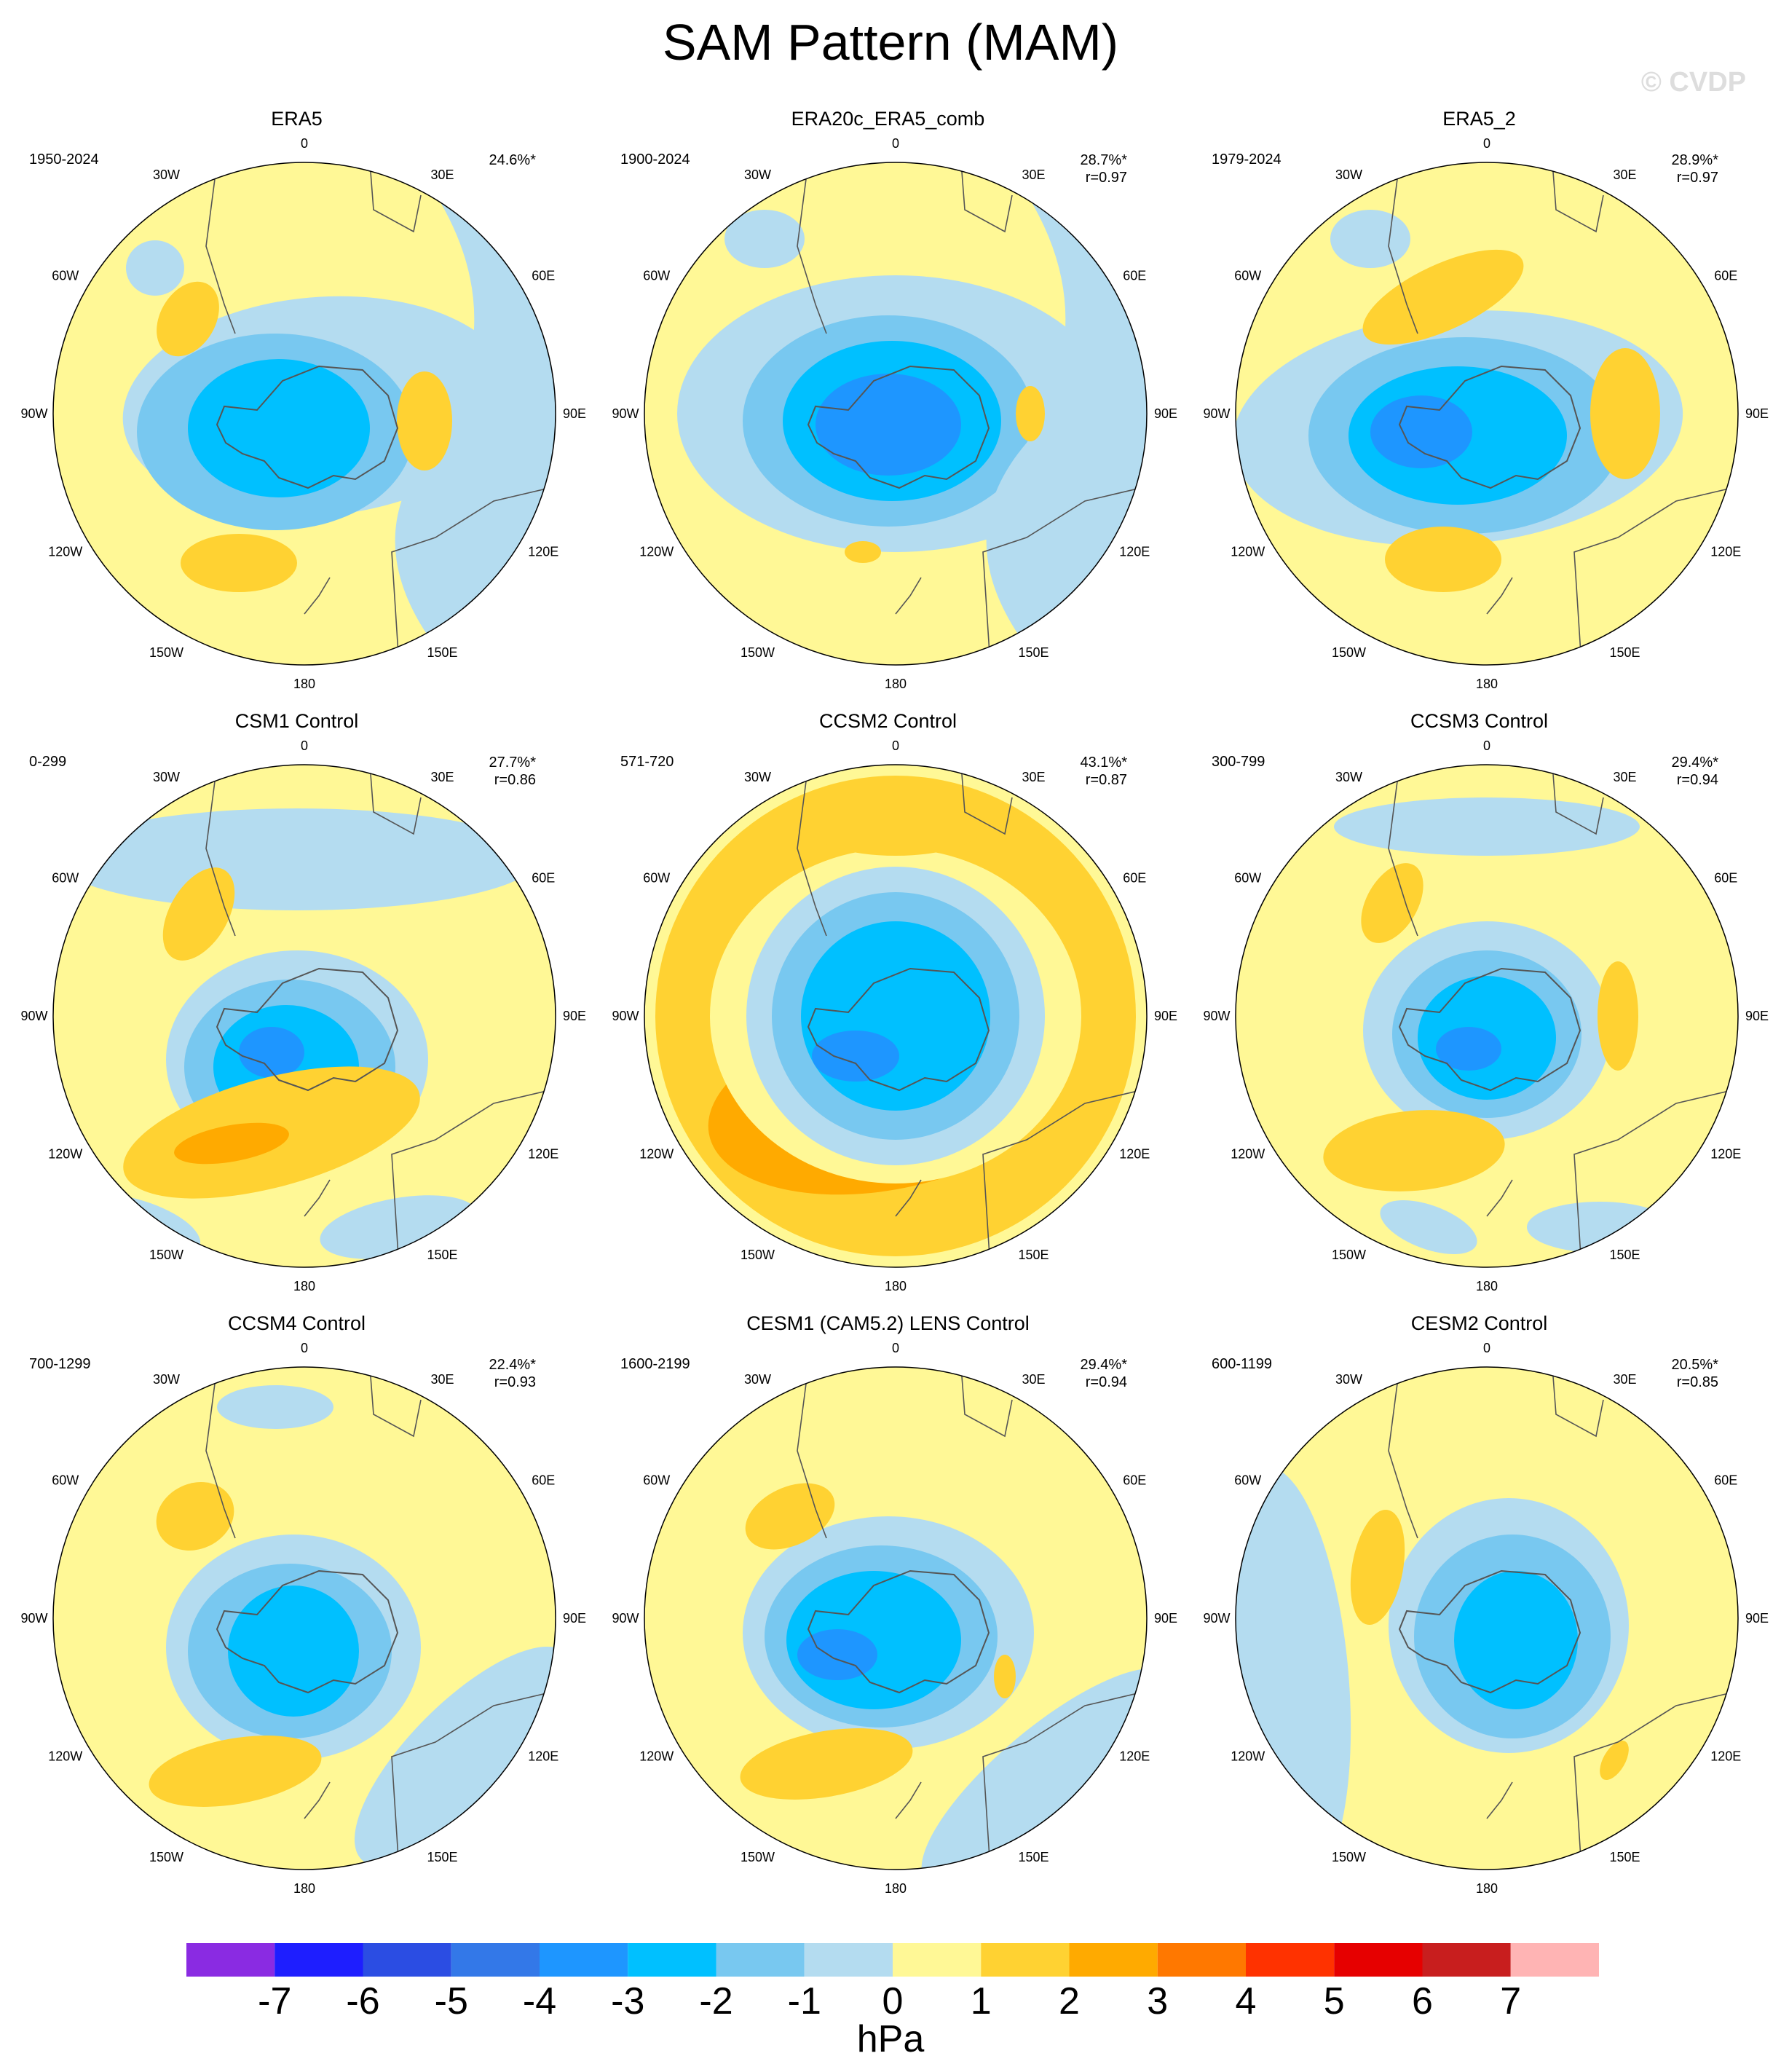  I want to click on pattern-correlation: r=0.94, so click(1106, 1382).